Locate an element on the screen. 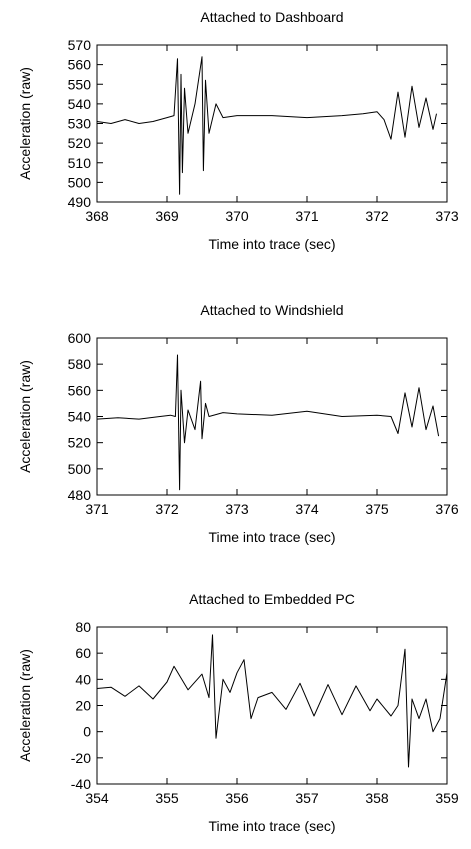 Image resolution: width=471 pixels, height=849 pixels. y-tick-label: 580 is located at coordinates (80, 364).